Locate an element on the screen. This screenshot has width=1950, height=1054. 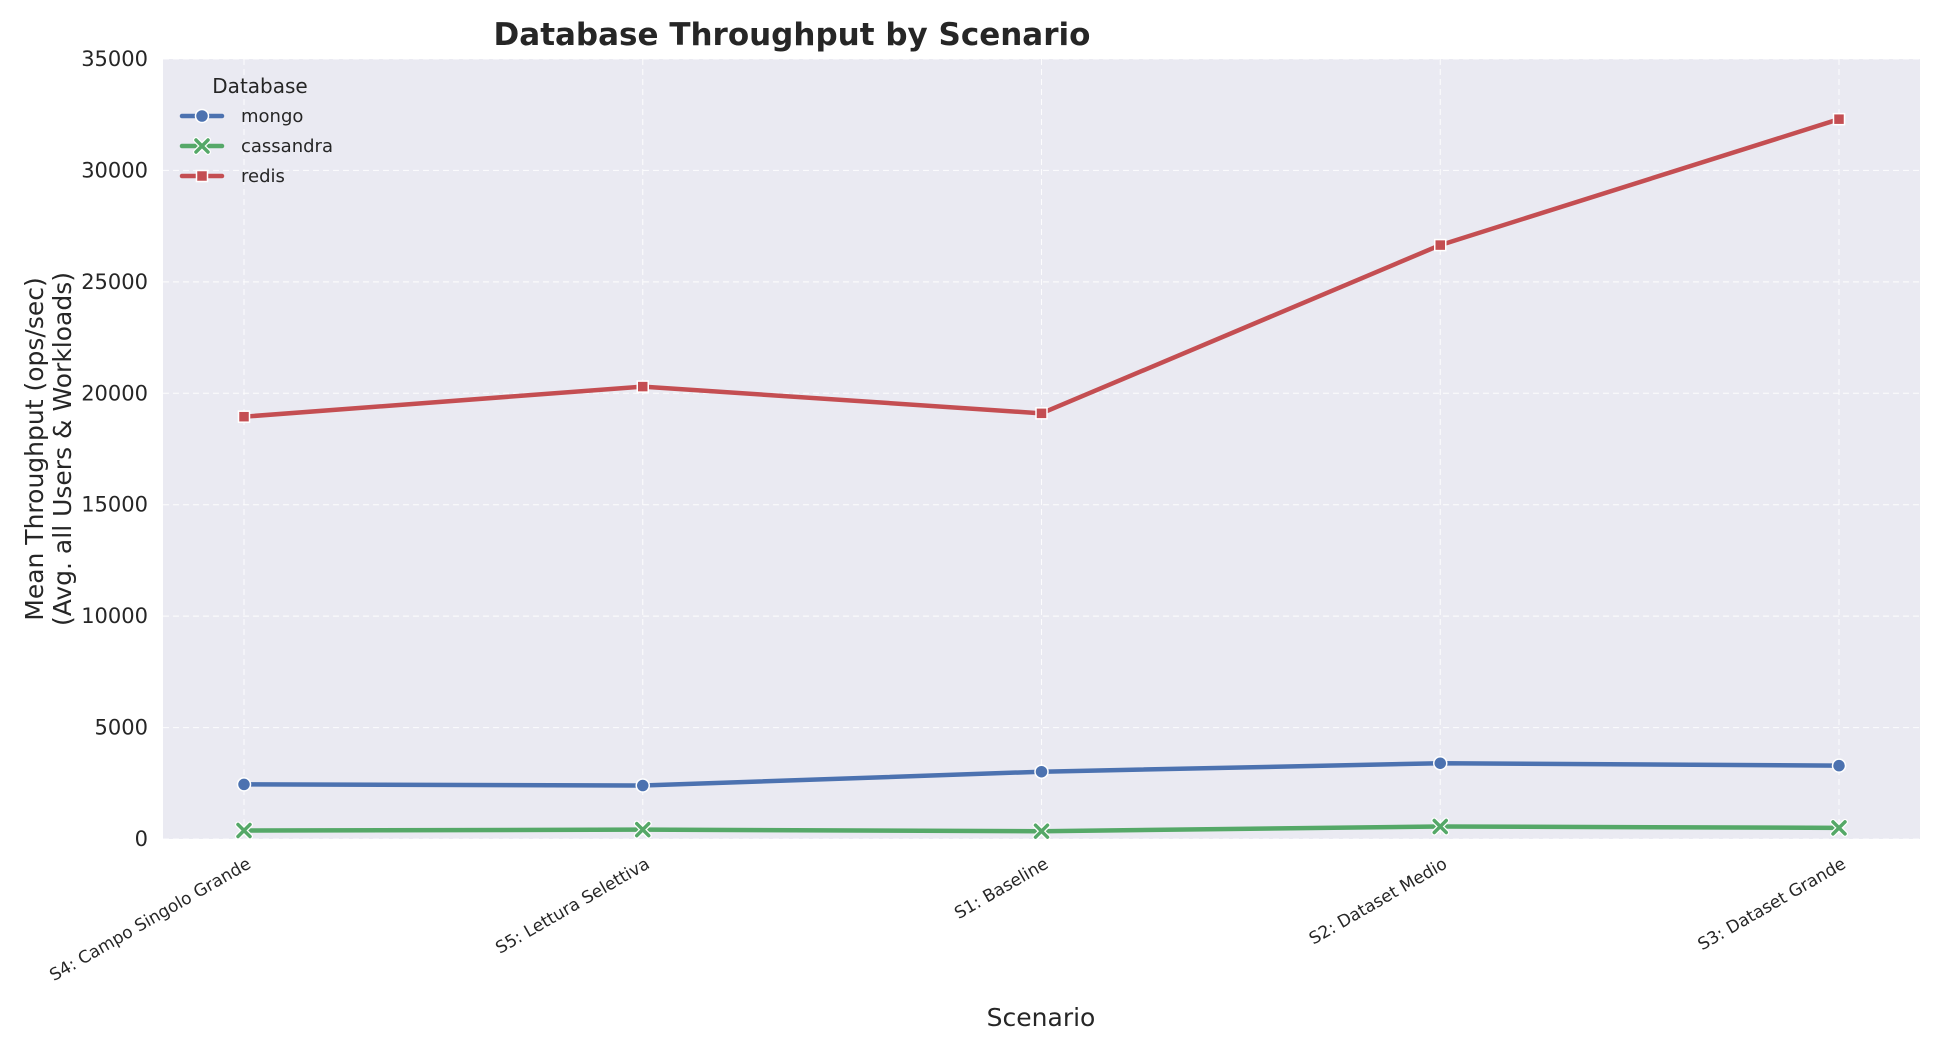
series-cassandra is located at coordinates (1041, 829).